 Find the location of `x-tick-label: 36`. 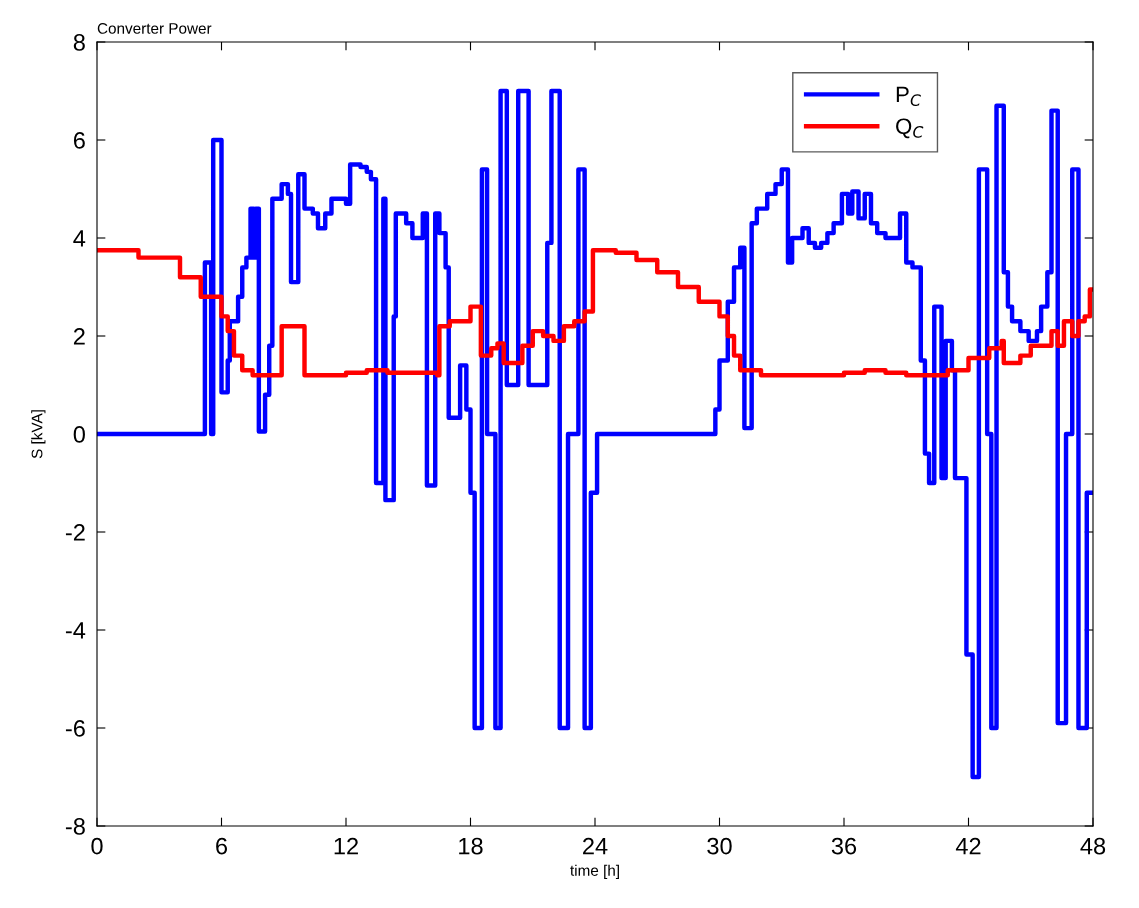

x-tick-label: 36 is located at coordinates (844, 846).